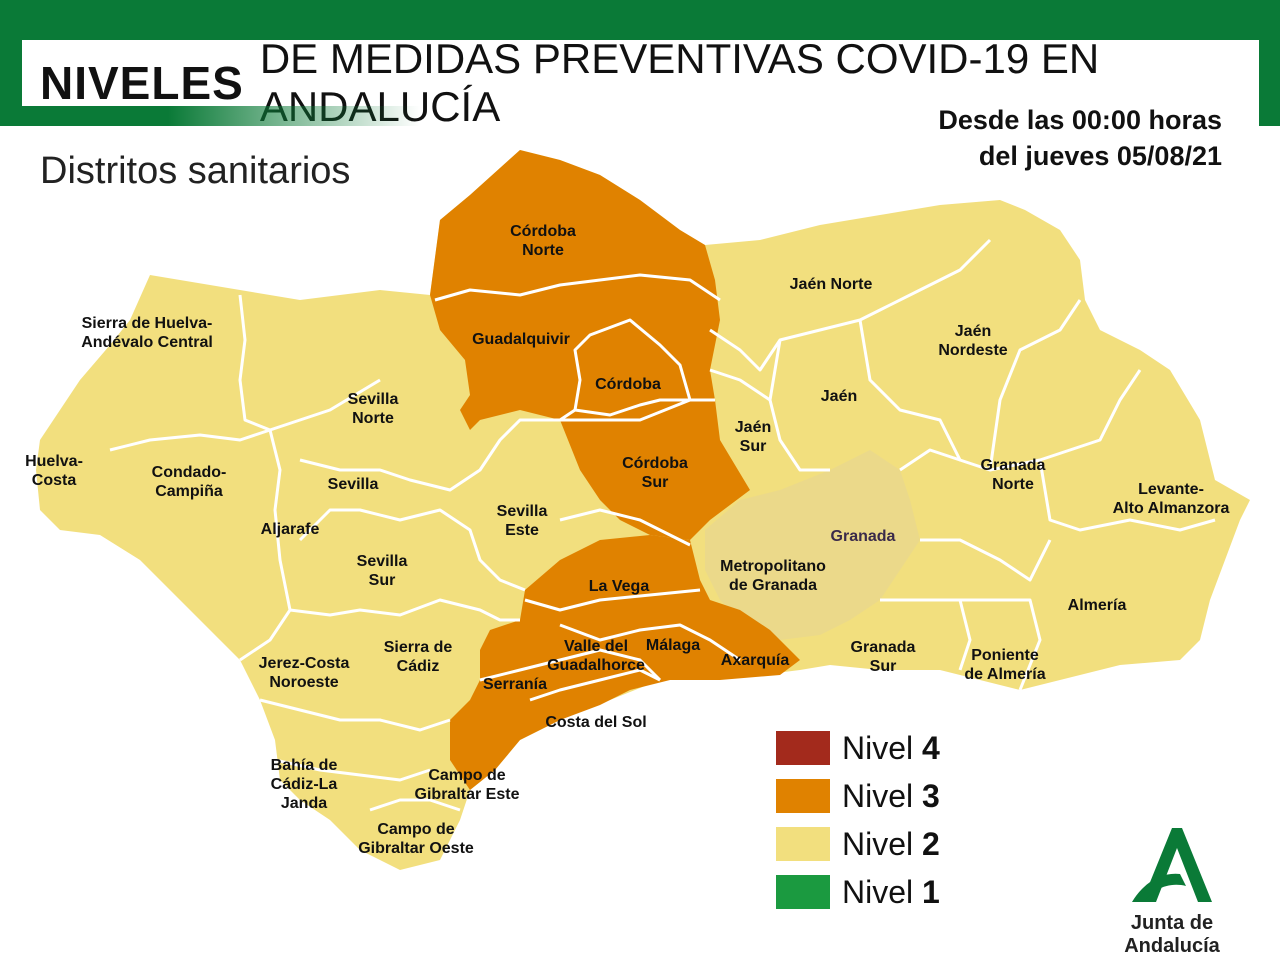 Image resolution: width=1280 pixels, height=960 pixels. I want to click on label-axarquia: Axarquía, so click(755, 660).